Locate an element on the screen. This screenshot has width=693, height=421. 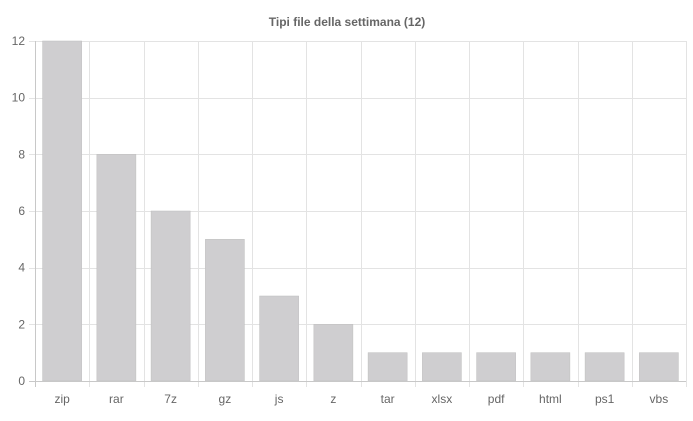
y-tick-label: 8 is located at coordinates (21, 154).